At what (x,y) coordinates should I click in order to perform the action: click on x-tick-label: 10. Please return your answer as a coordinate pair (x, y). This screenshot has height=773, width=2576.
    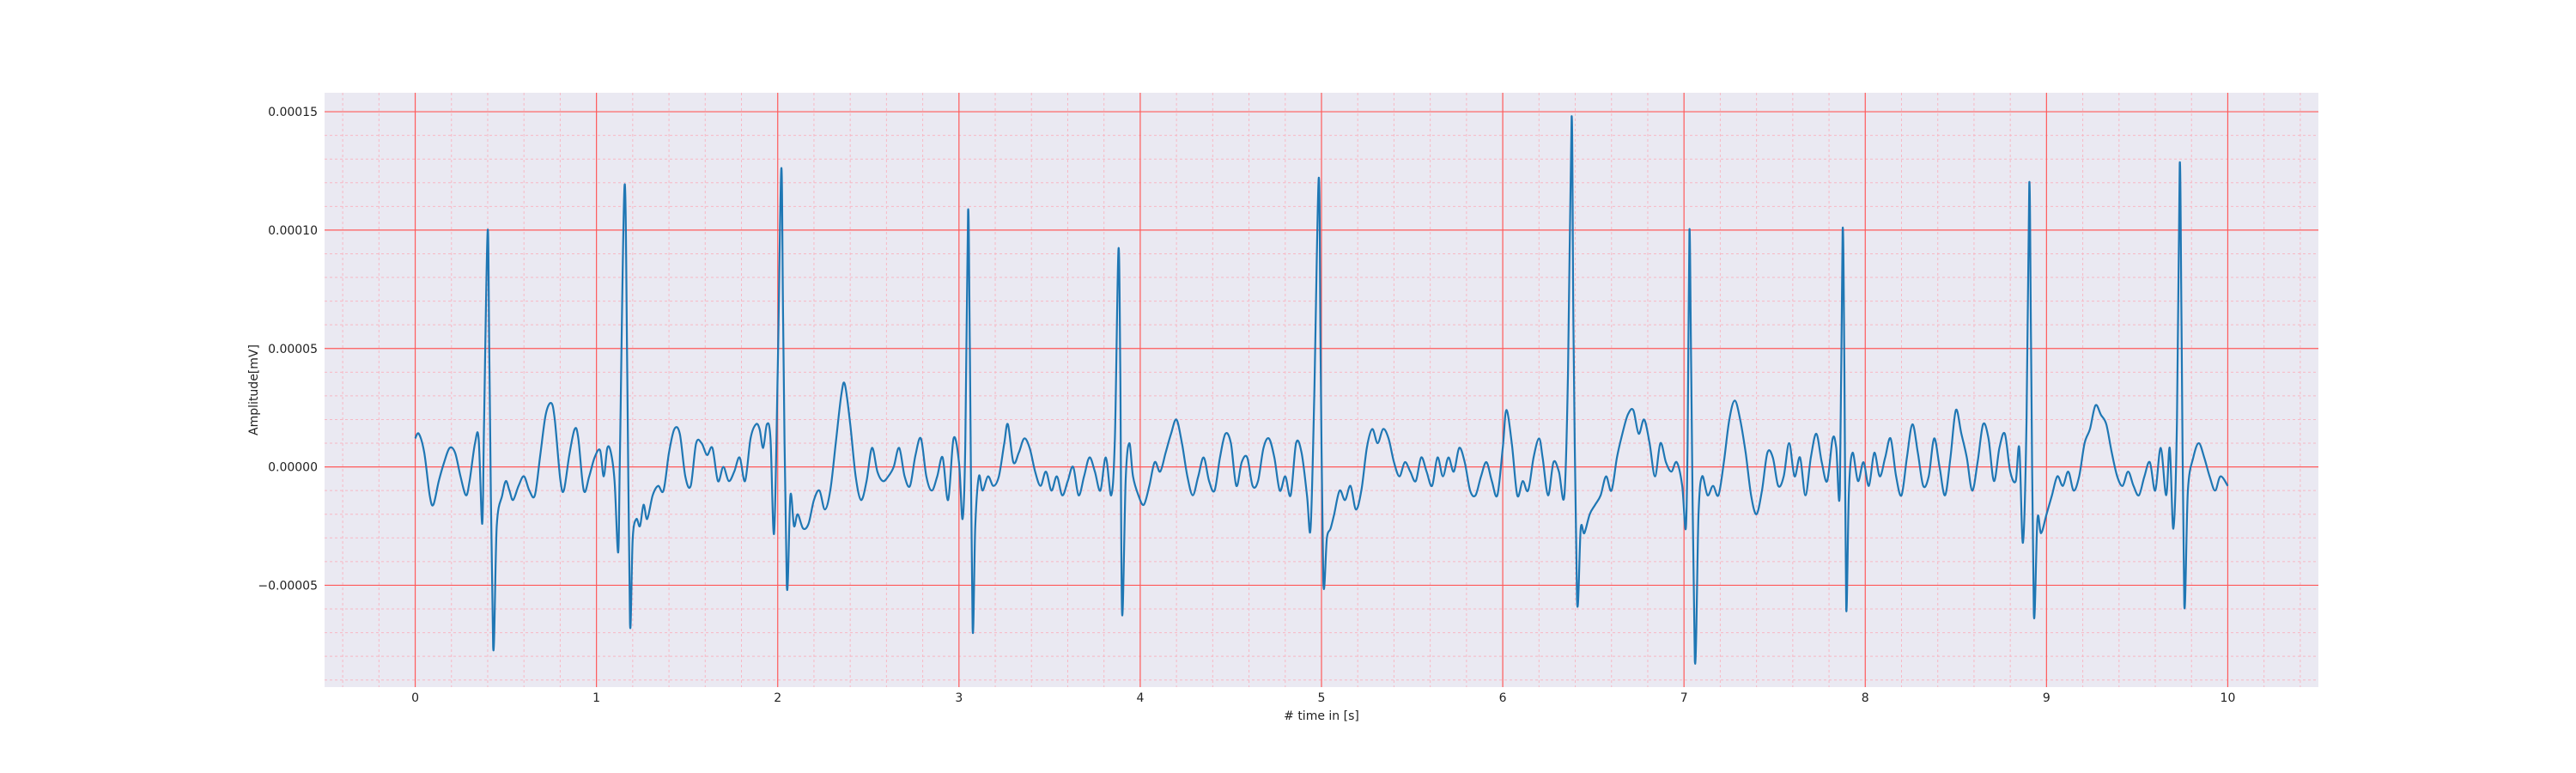
    Looking at the image, I should click on (2229, 698).